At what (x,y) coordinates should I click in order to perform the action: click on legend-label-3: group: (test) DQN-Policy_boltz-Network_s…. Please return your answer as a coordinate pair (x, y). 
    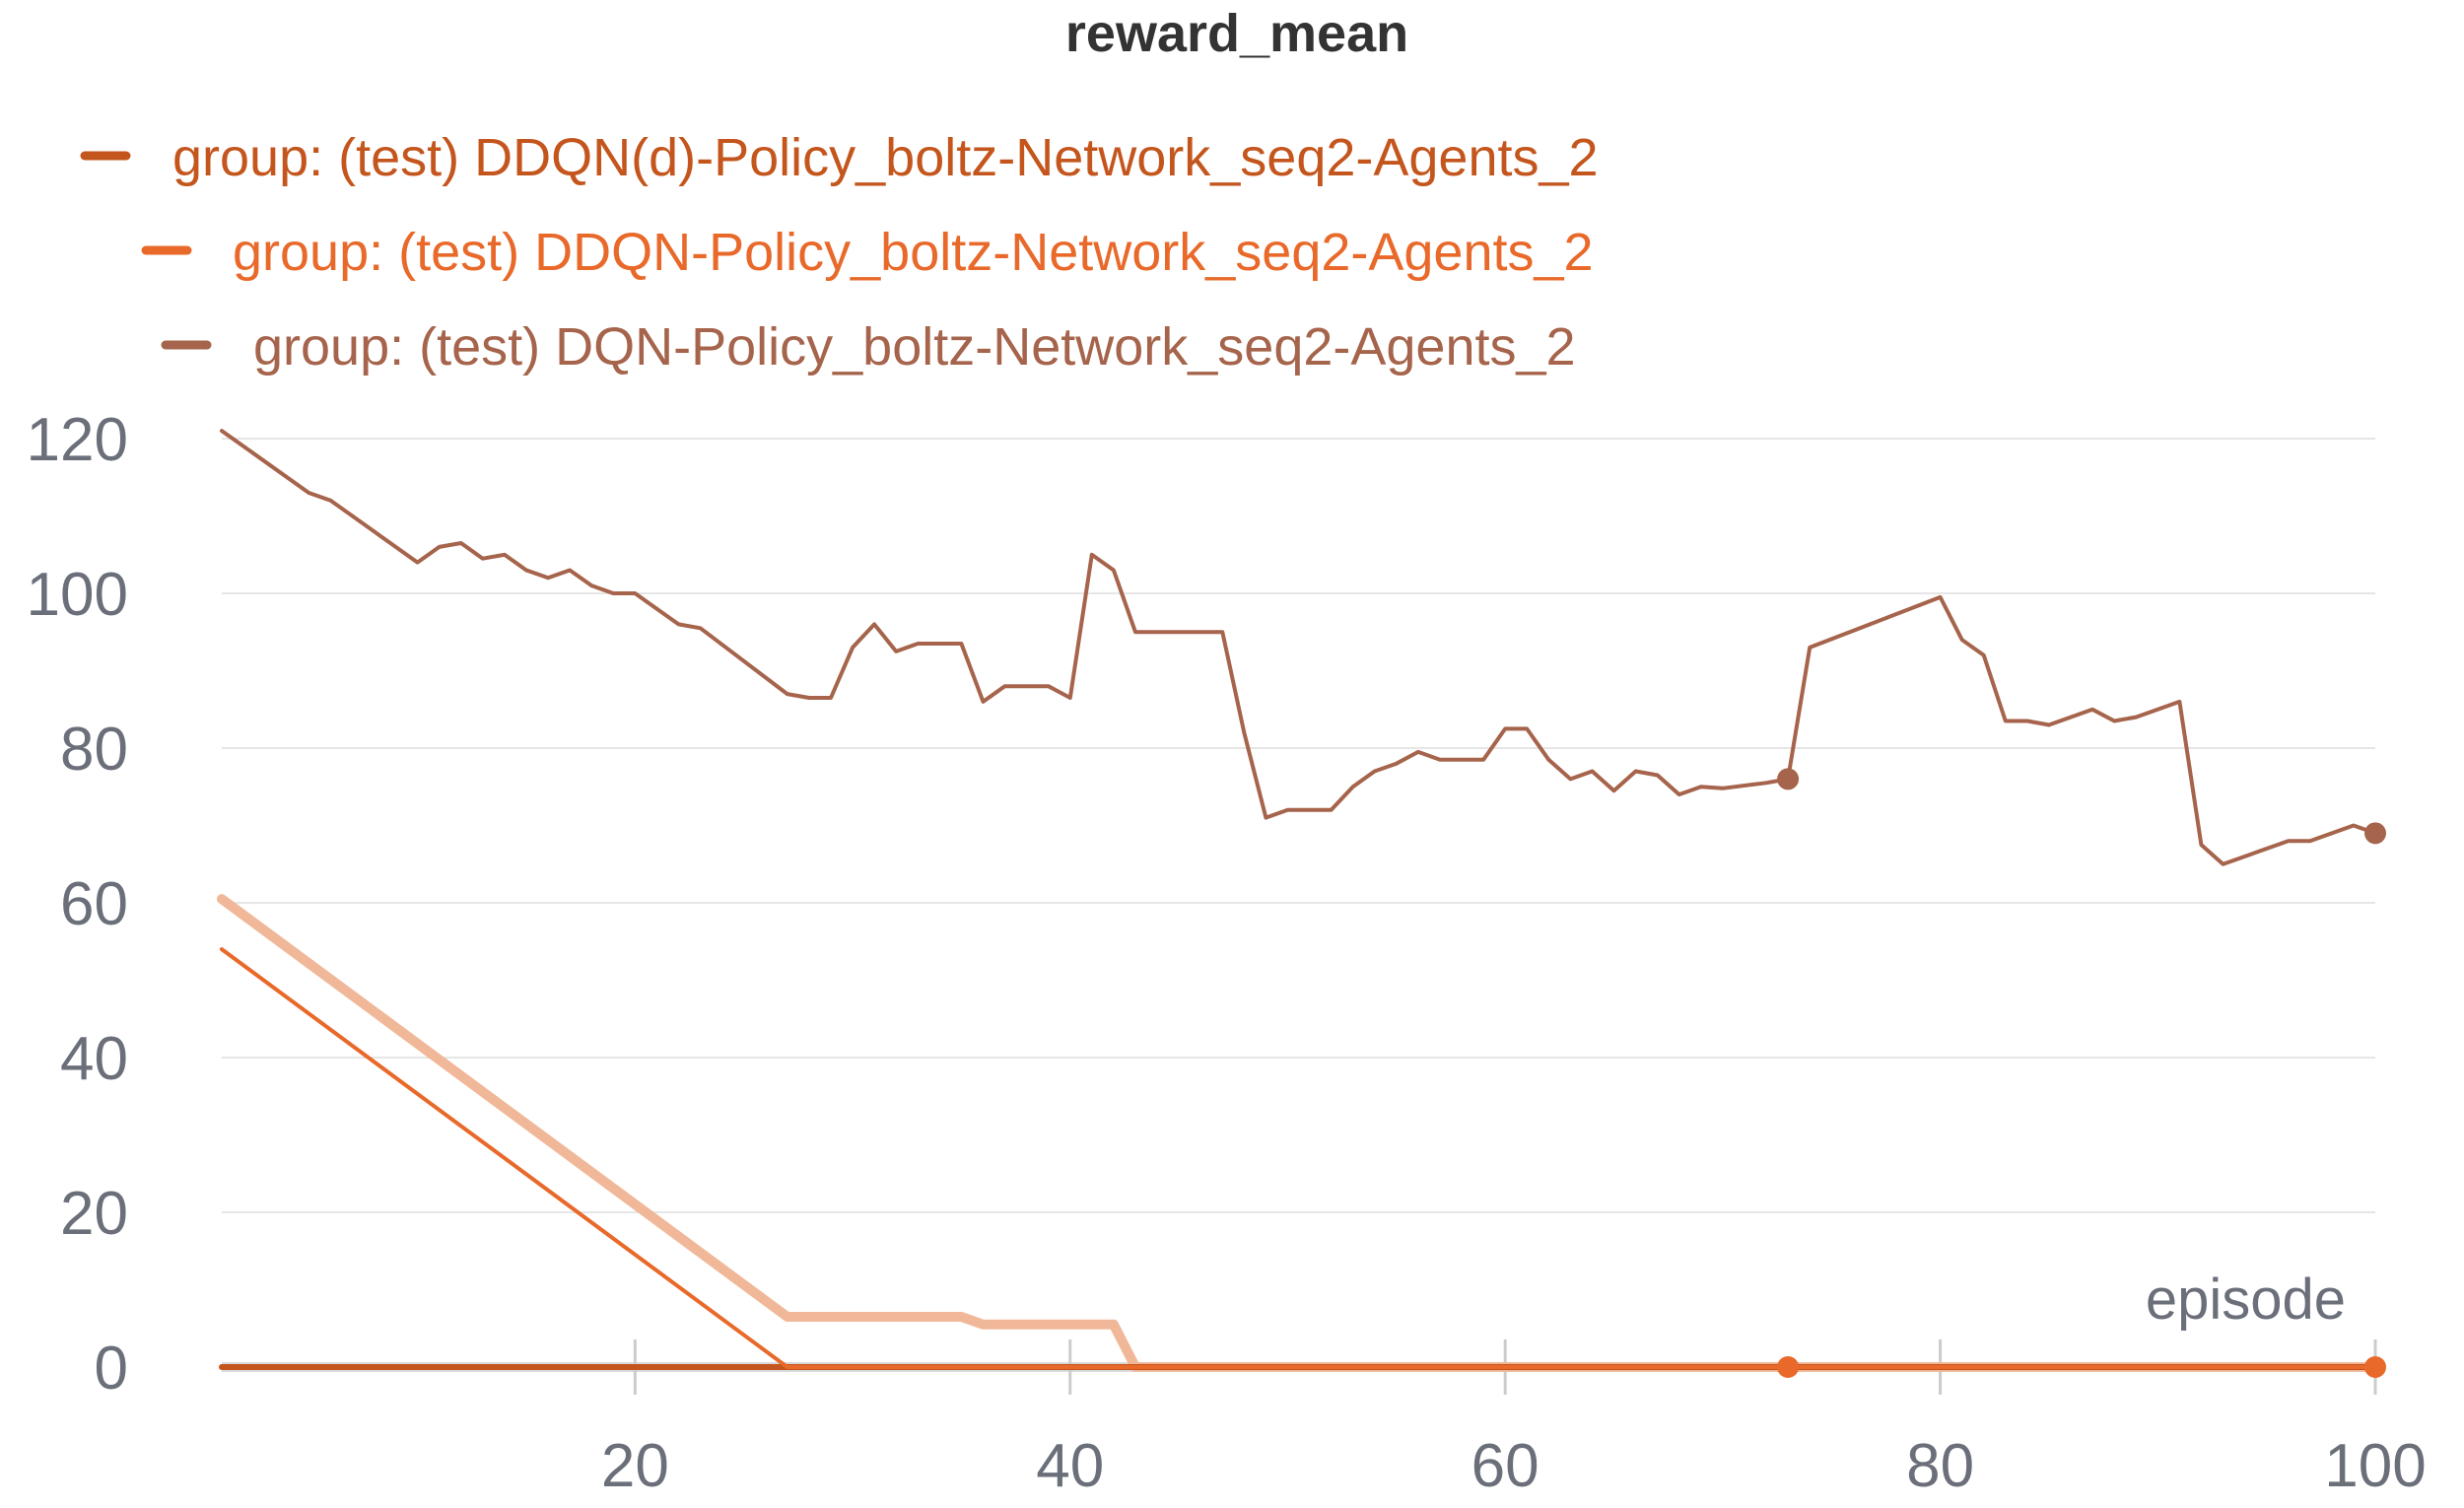
    Looking at the image, I should click on (914, 347).